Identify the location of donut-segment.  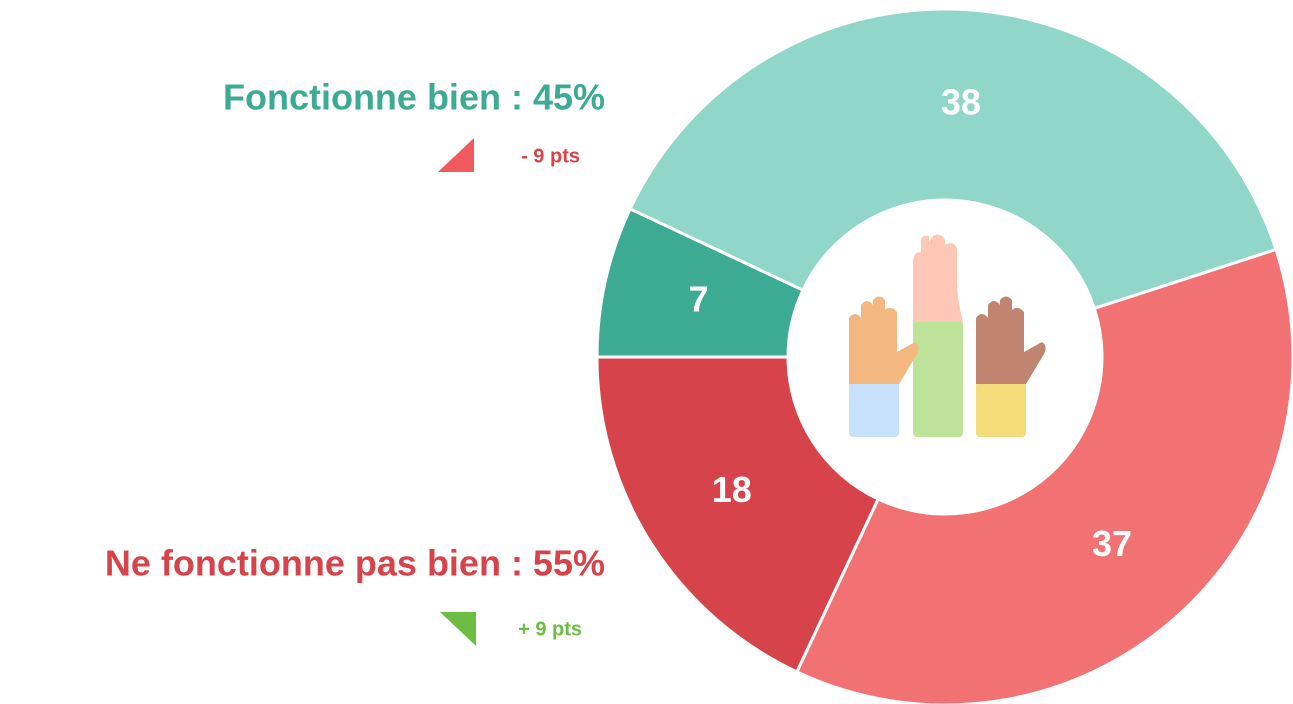
(738, 514).